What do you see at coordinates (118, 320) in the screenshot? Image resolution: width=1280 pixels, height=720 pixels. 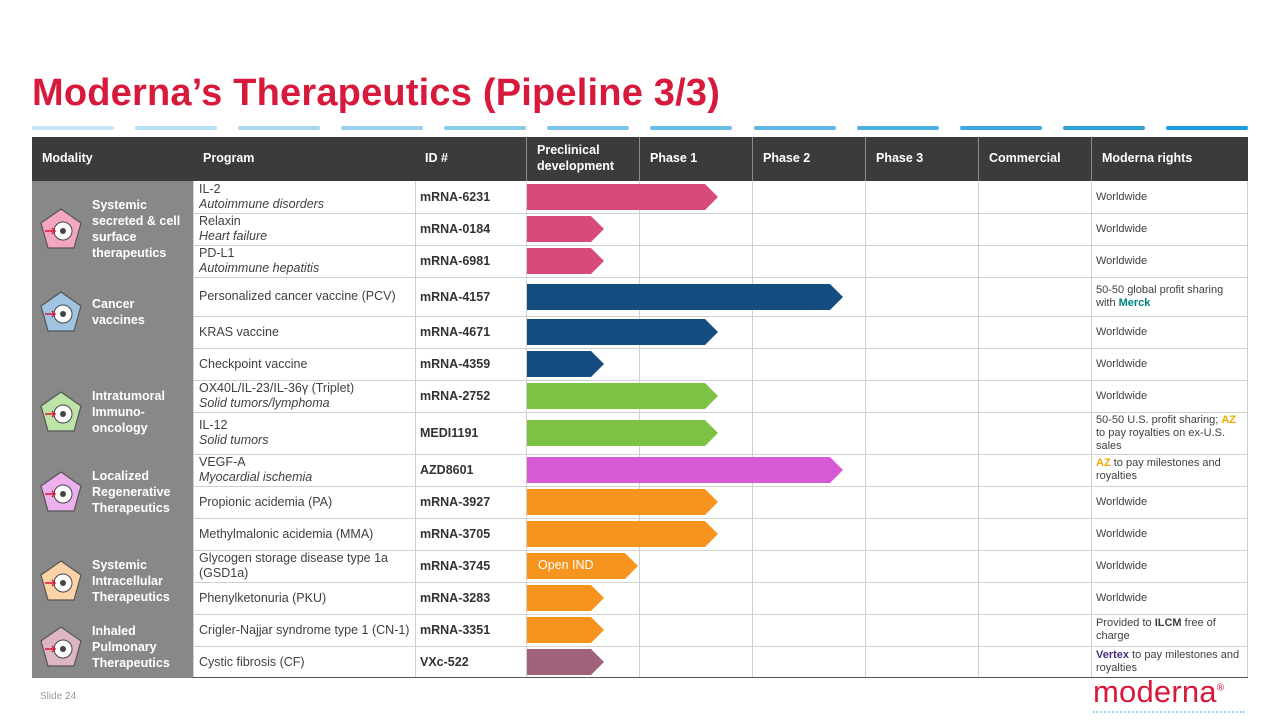 I see `modality-label-line: vaccines` at bounding box center [118, 320].